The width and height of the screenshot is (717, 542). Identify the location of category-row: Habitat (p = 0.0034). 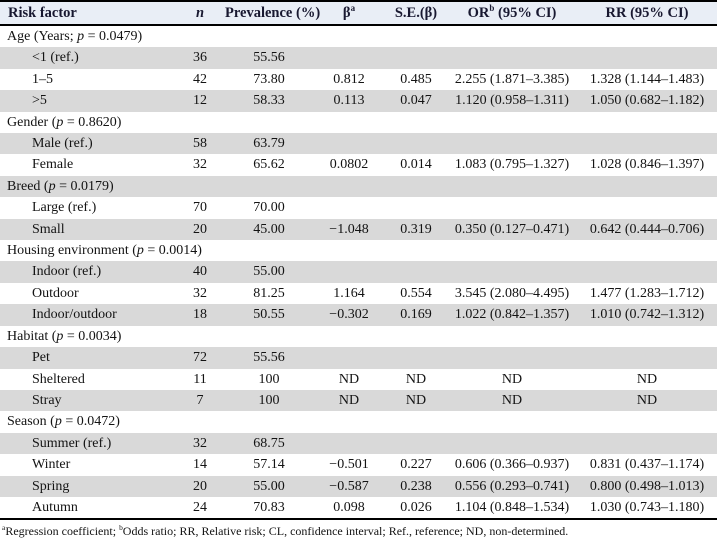
(358, 336).